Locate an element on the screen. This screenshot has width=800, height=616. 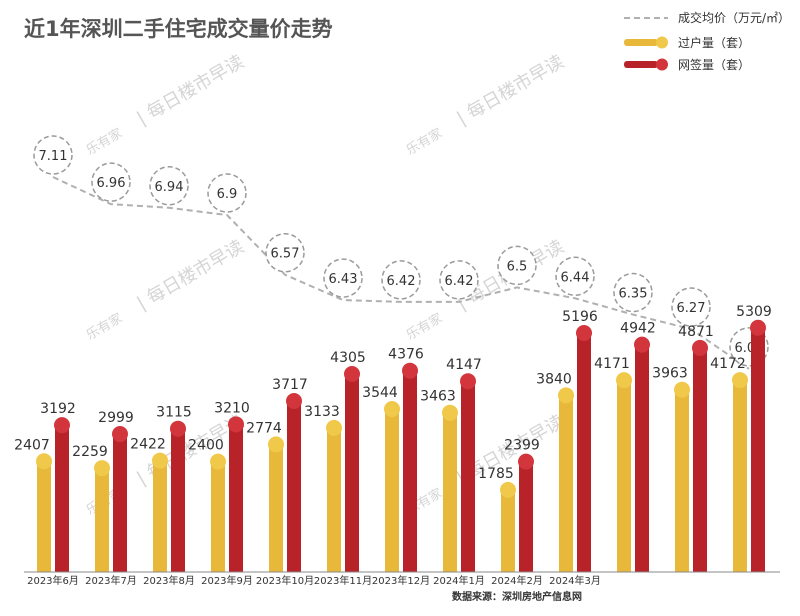
signed-value-label: 3115 is located at coordinates (174, 413).